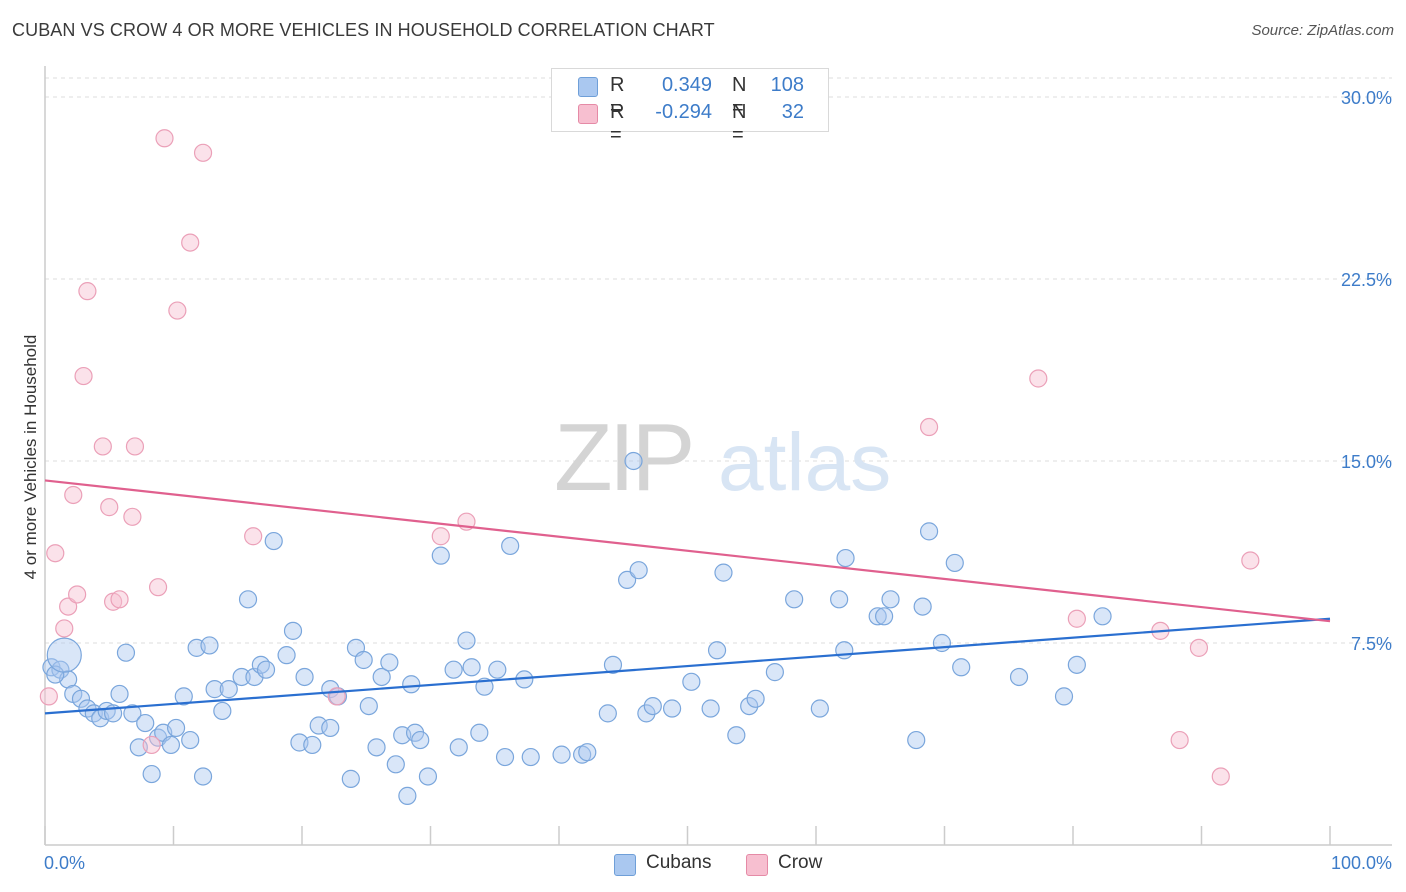 This screenshot has width=1406, height=892. I want to click on legend-label-crow: Crow, so click(800, 862).